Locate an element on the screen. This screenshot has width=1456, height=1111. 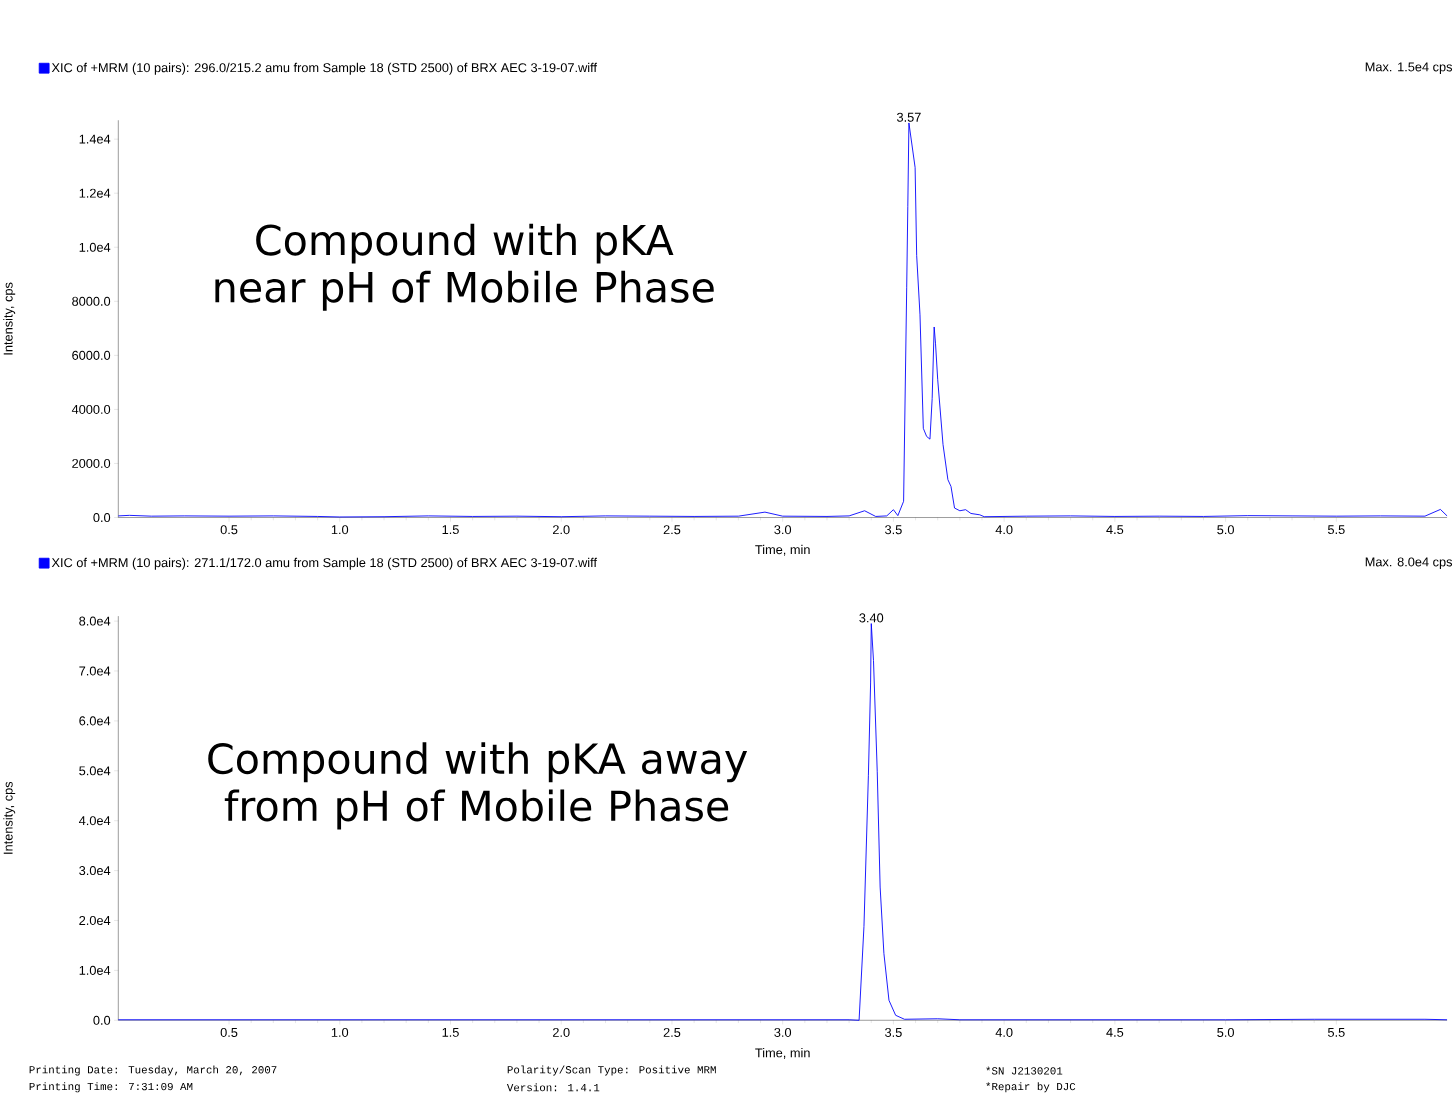
legend-label: XIC of +MRM (10 pairs): 271.1/172.0 amu from Sample 18 (STD 2500) of BRX AEC 3-19-07.wiff is located at coordinates (324, 563).